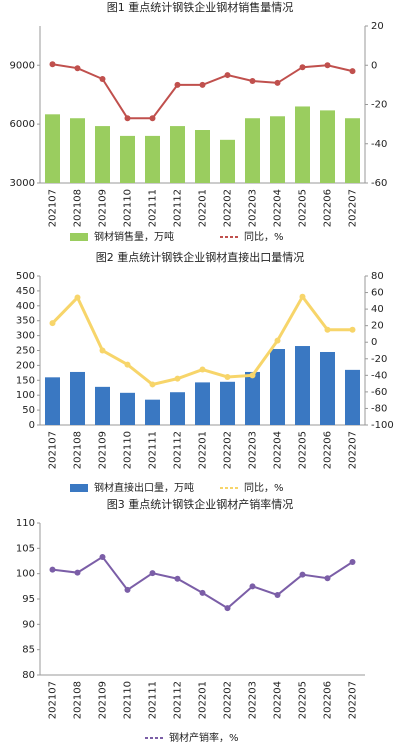  What do you see at coordinates (379, 375) in the screenshot?
I see `y2-tick-label: -40` at bounding box center [379, 375].